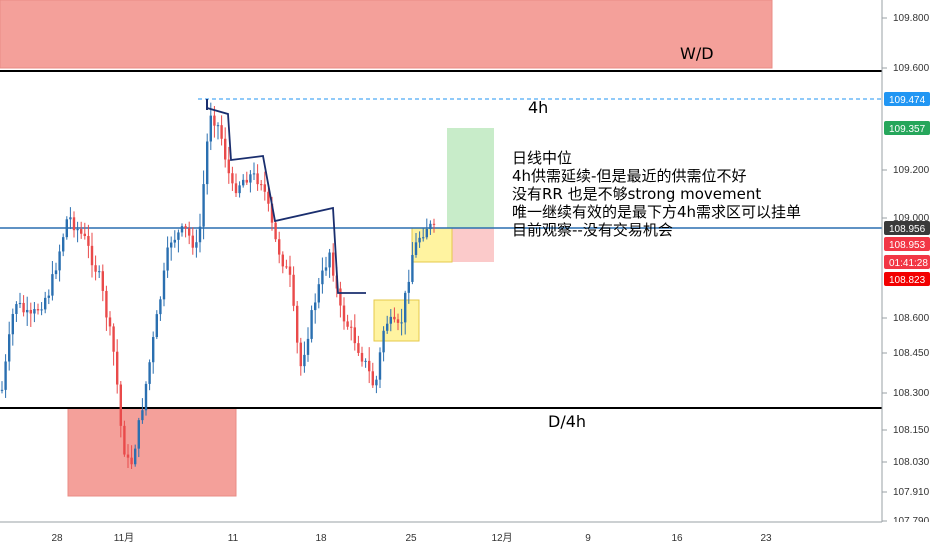 This screenshot has height=550, width=932. I want to click on price-tag-label: 108.953, so click(907, 245).